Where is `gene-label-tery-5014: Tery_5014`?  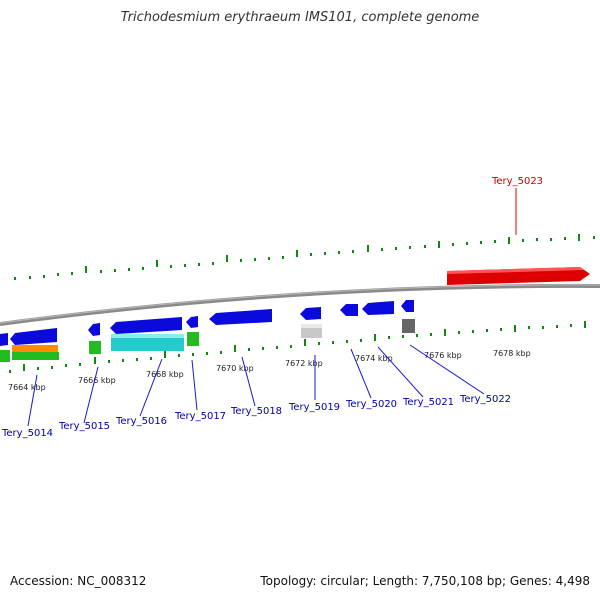 gene-label-tery-5014: Tery_5014 is located at coordinates (27, 433).